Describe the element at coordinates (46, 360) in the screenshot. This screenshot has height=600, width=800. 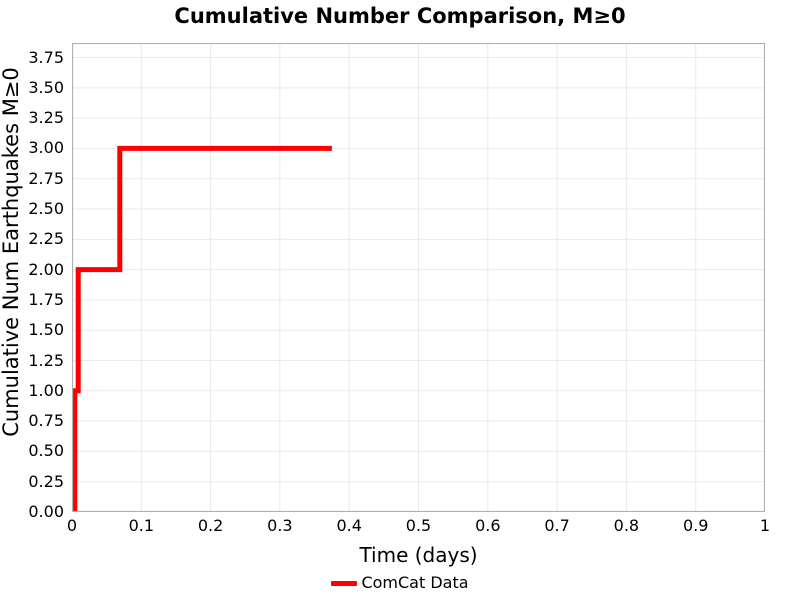
I see `y-tick-label: 1.25` at that location.